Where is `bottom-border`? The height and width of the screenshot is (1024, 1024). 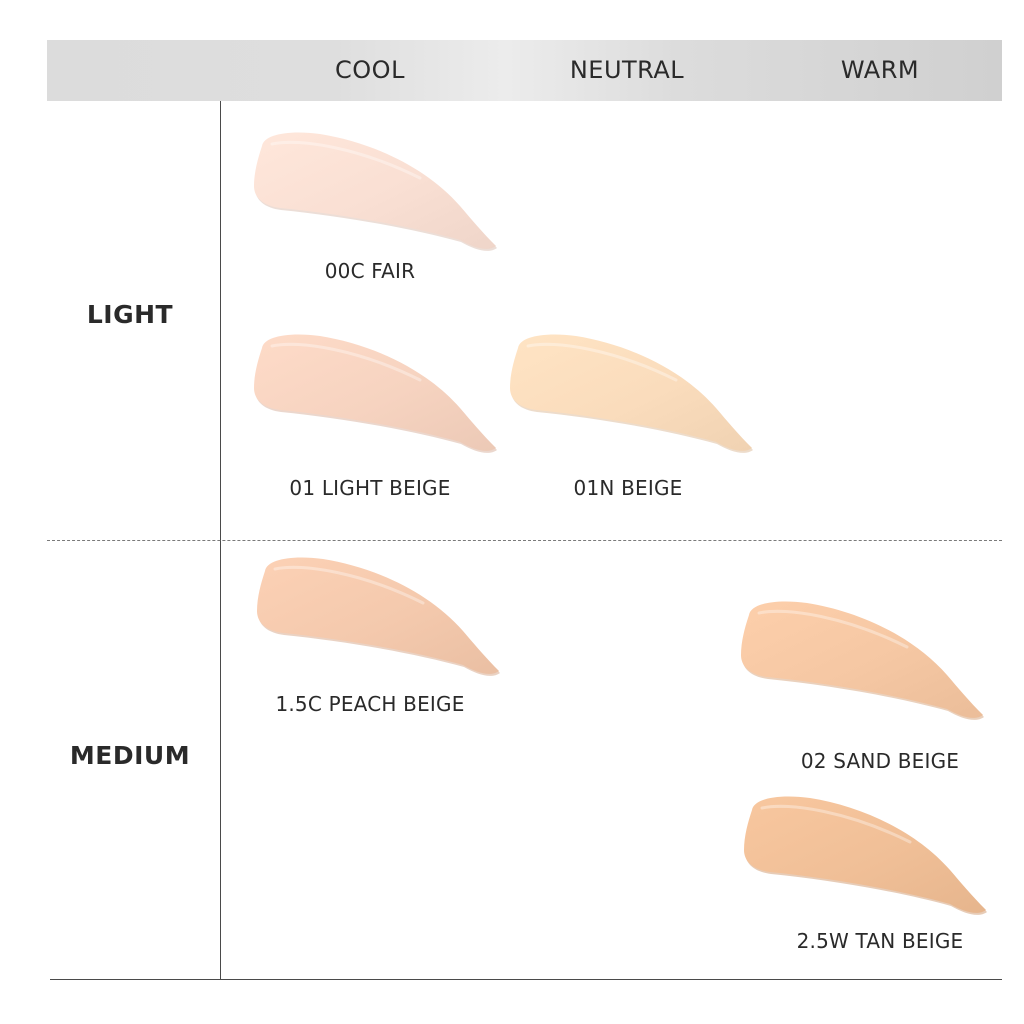 bottom-border is located at coordinates (526, 979).